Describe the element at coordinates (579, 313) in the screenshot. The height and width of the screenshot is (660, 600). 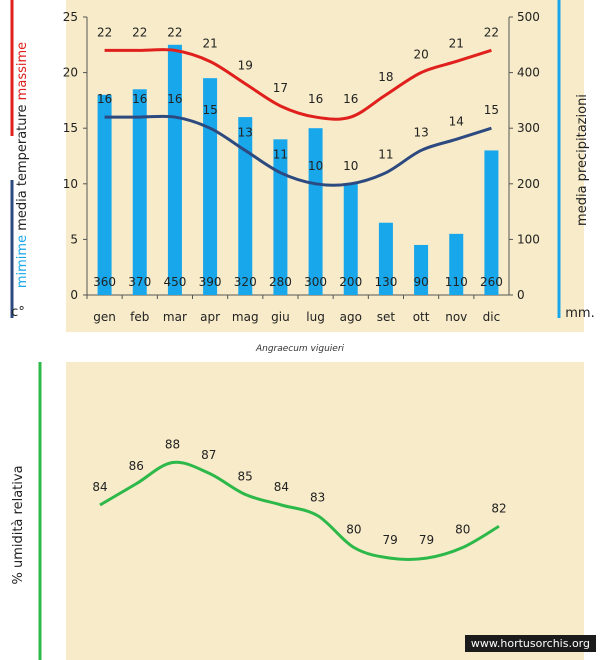
I see `right-axis-unit: mm.` at that location.